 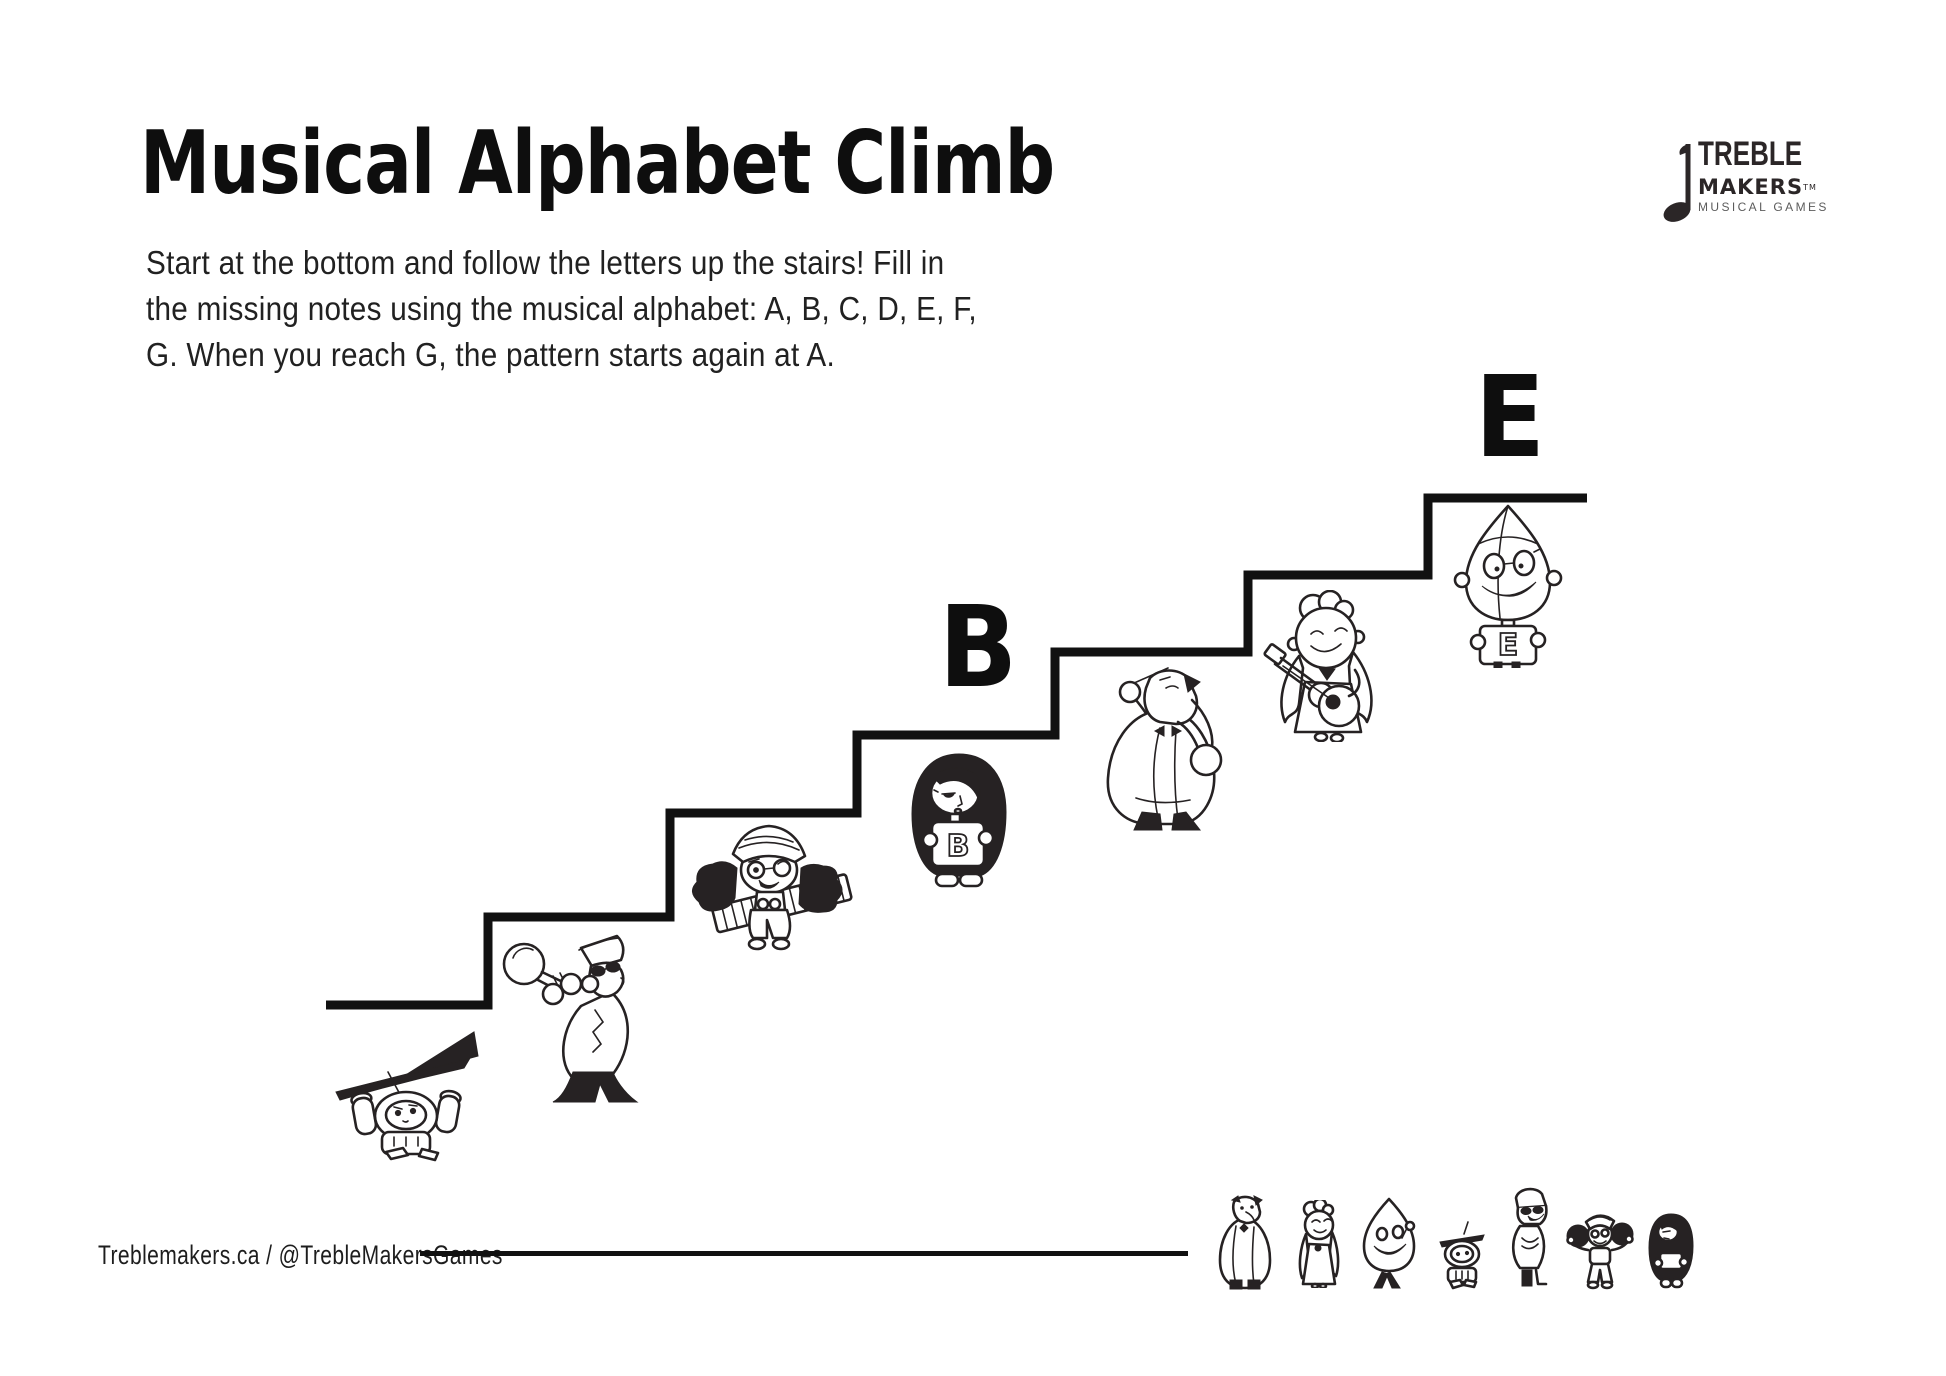 What do you see at coordinates (597, 163) in the screenshot?
I see `page-title: Musical Alphabet Climb` at bounding box center [597, 163].